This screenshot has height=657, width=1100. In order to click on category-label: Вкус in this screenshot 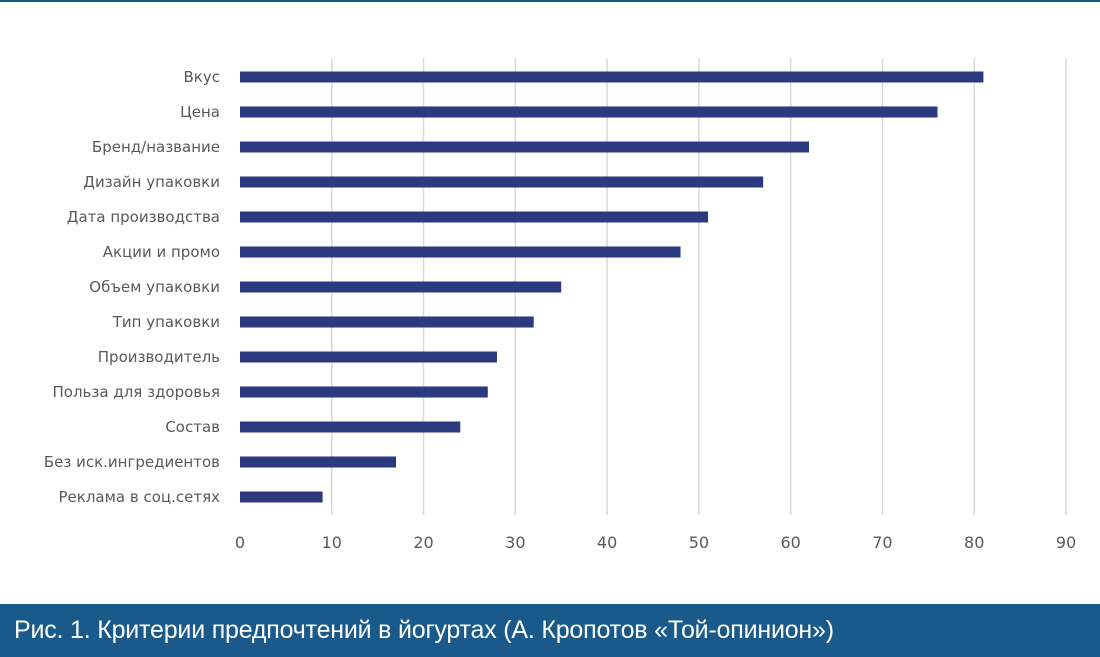, I will do `click(202, 77)`.